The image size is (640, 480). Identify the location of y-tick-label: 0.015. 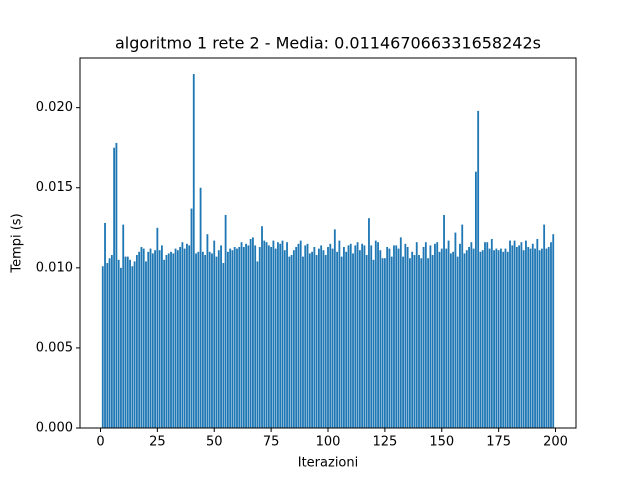
(54, 187).